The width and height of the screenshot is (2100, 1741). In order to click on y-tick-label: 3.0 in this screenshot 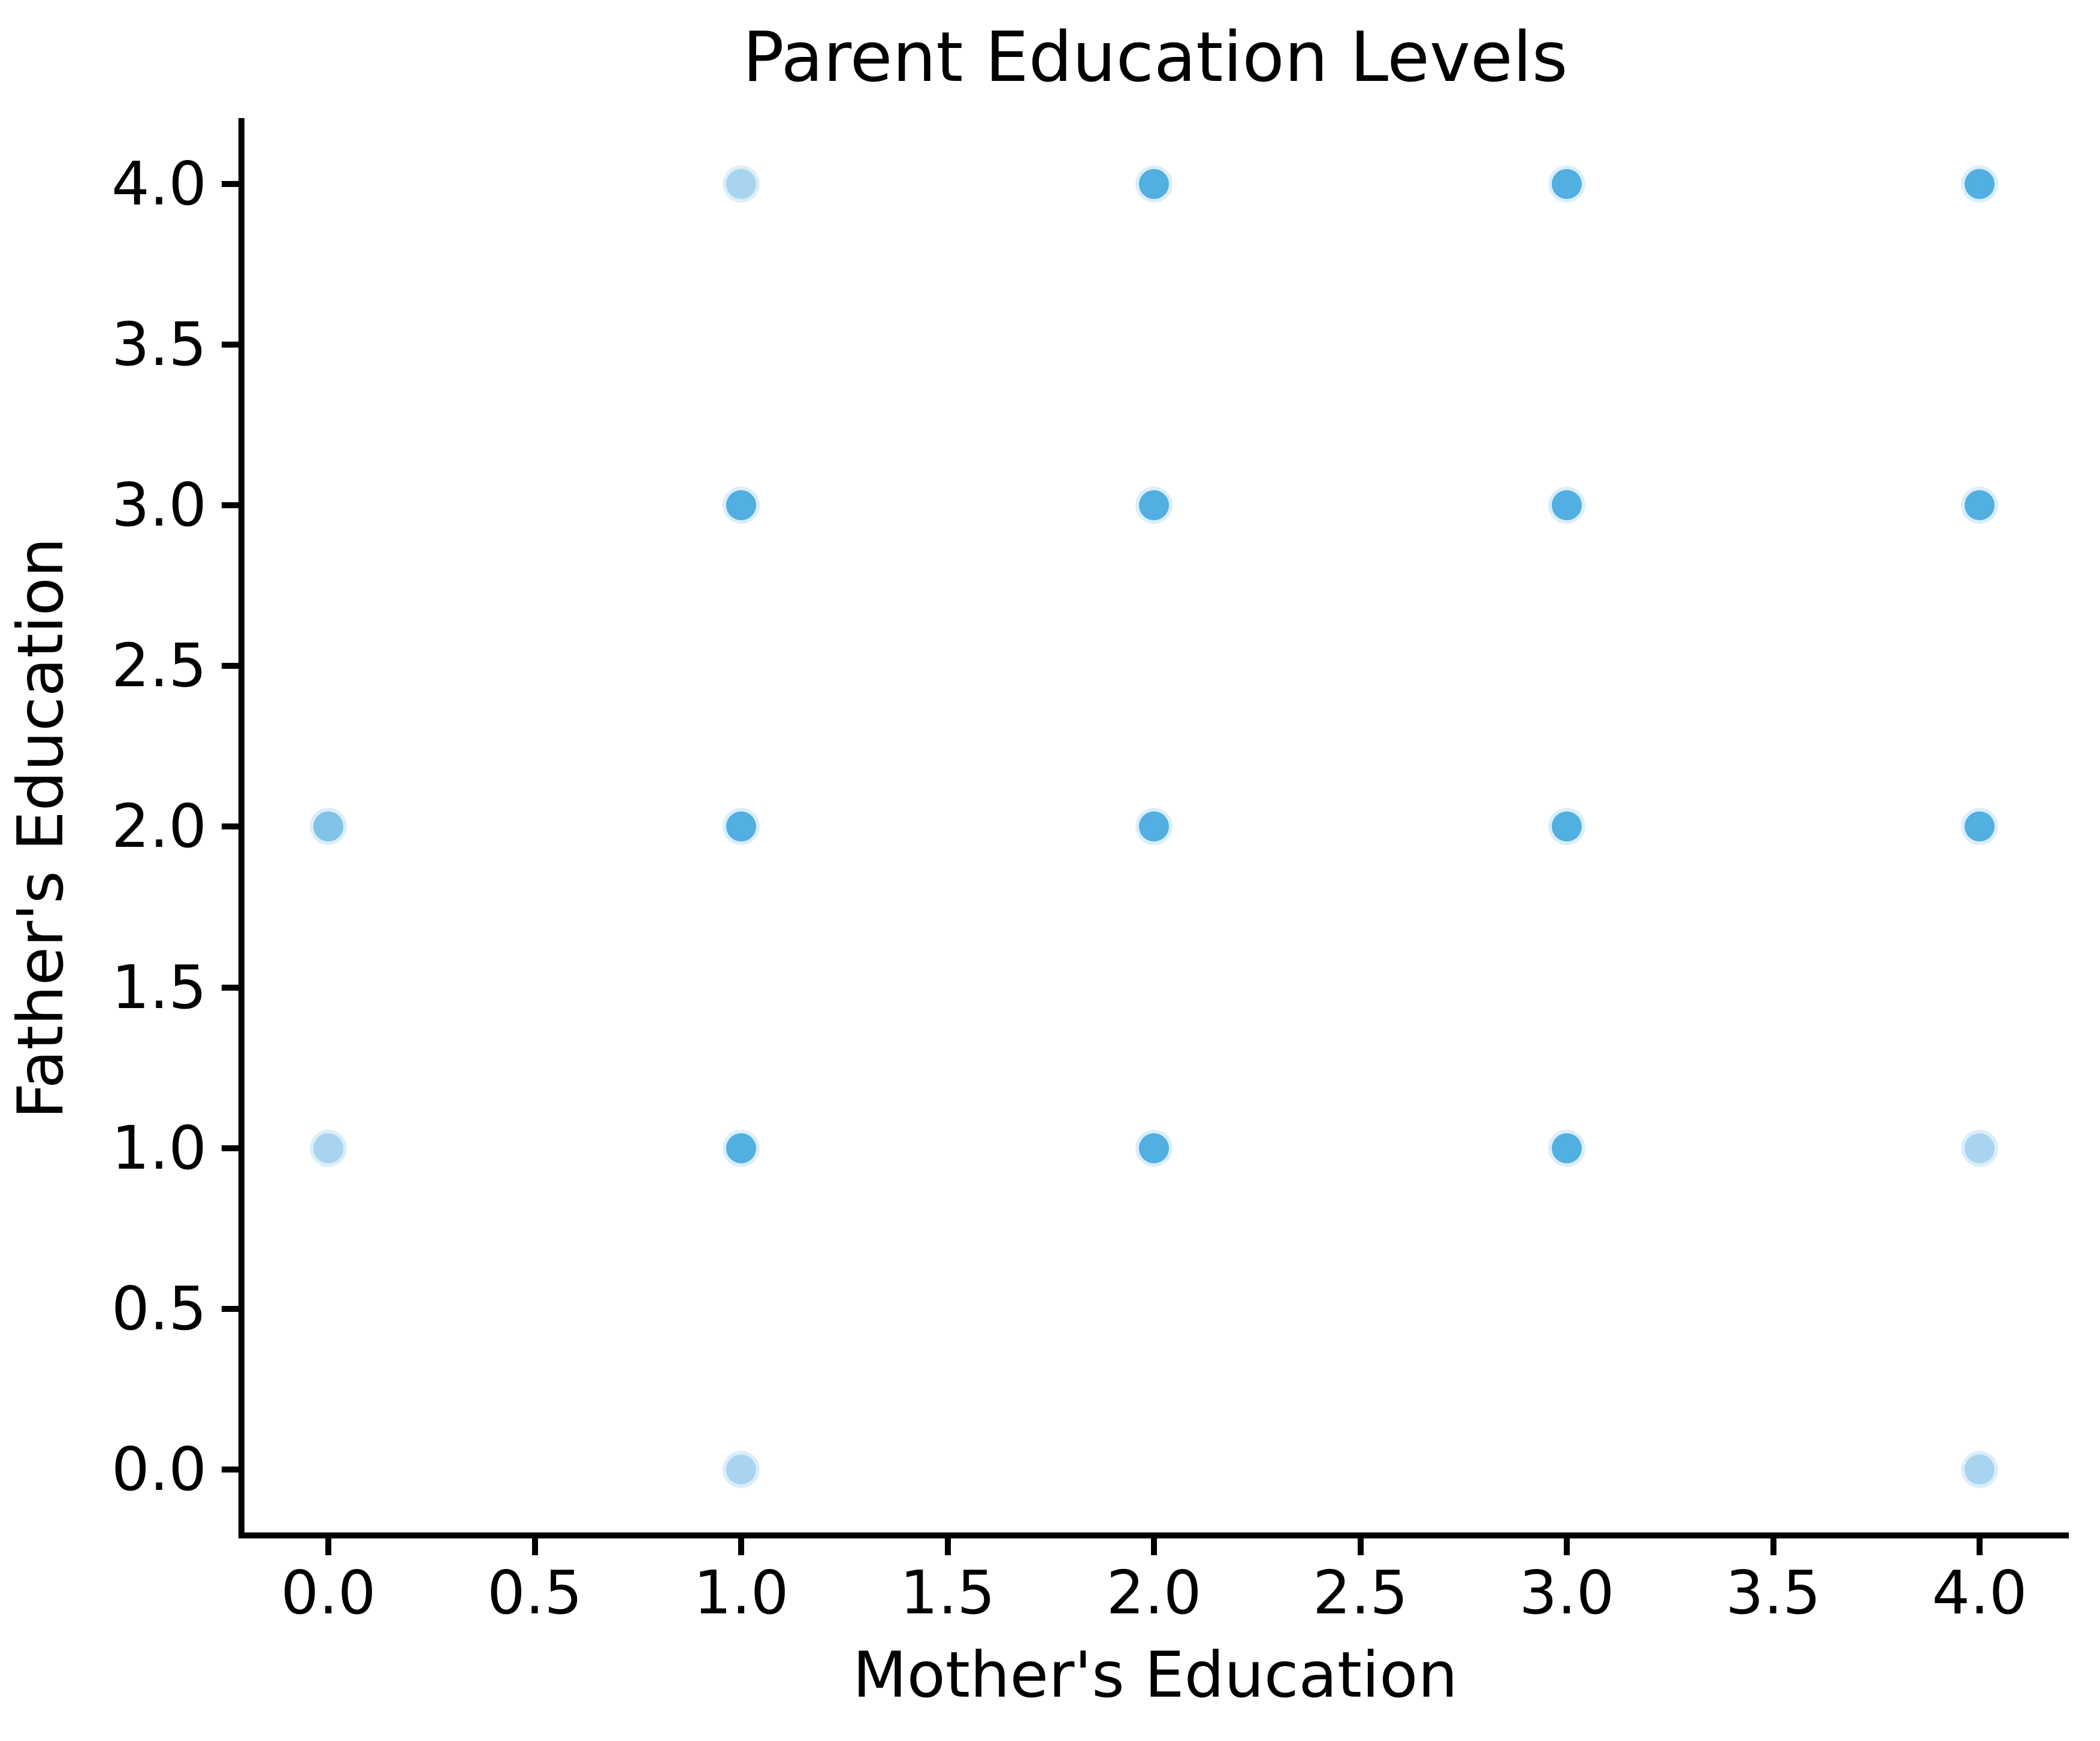, I will do `click(159, 505)`.